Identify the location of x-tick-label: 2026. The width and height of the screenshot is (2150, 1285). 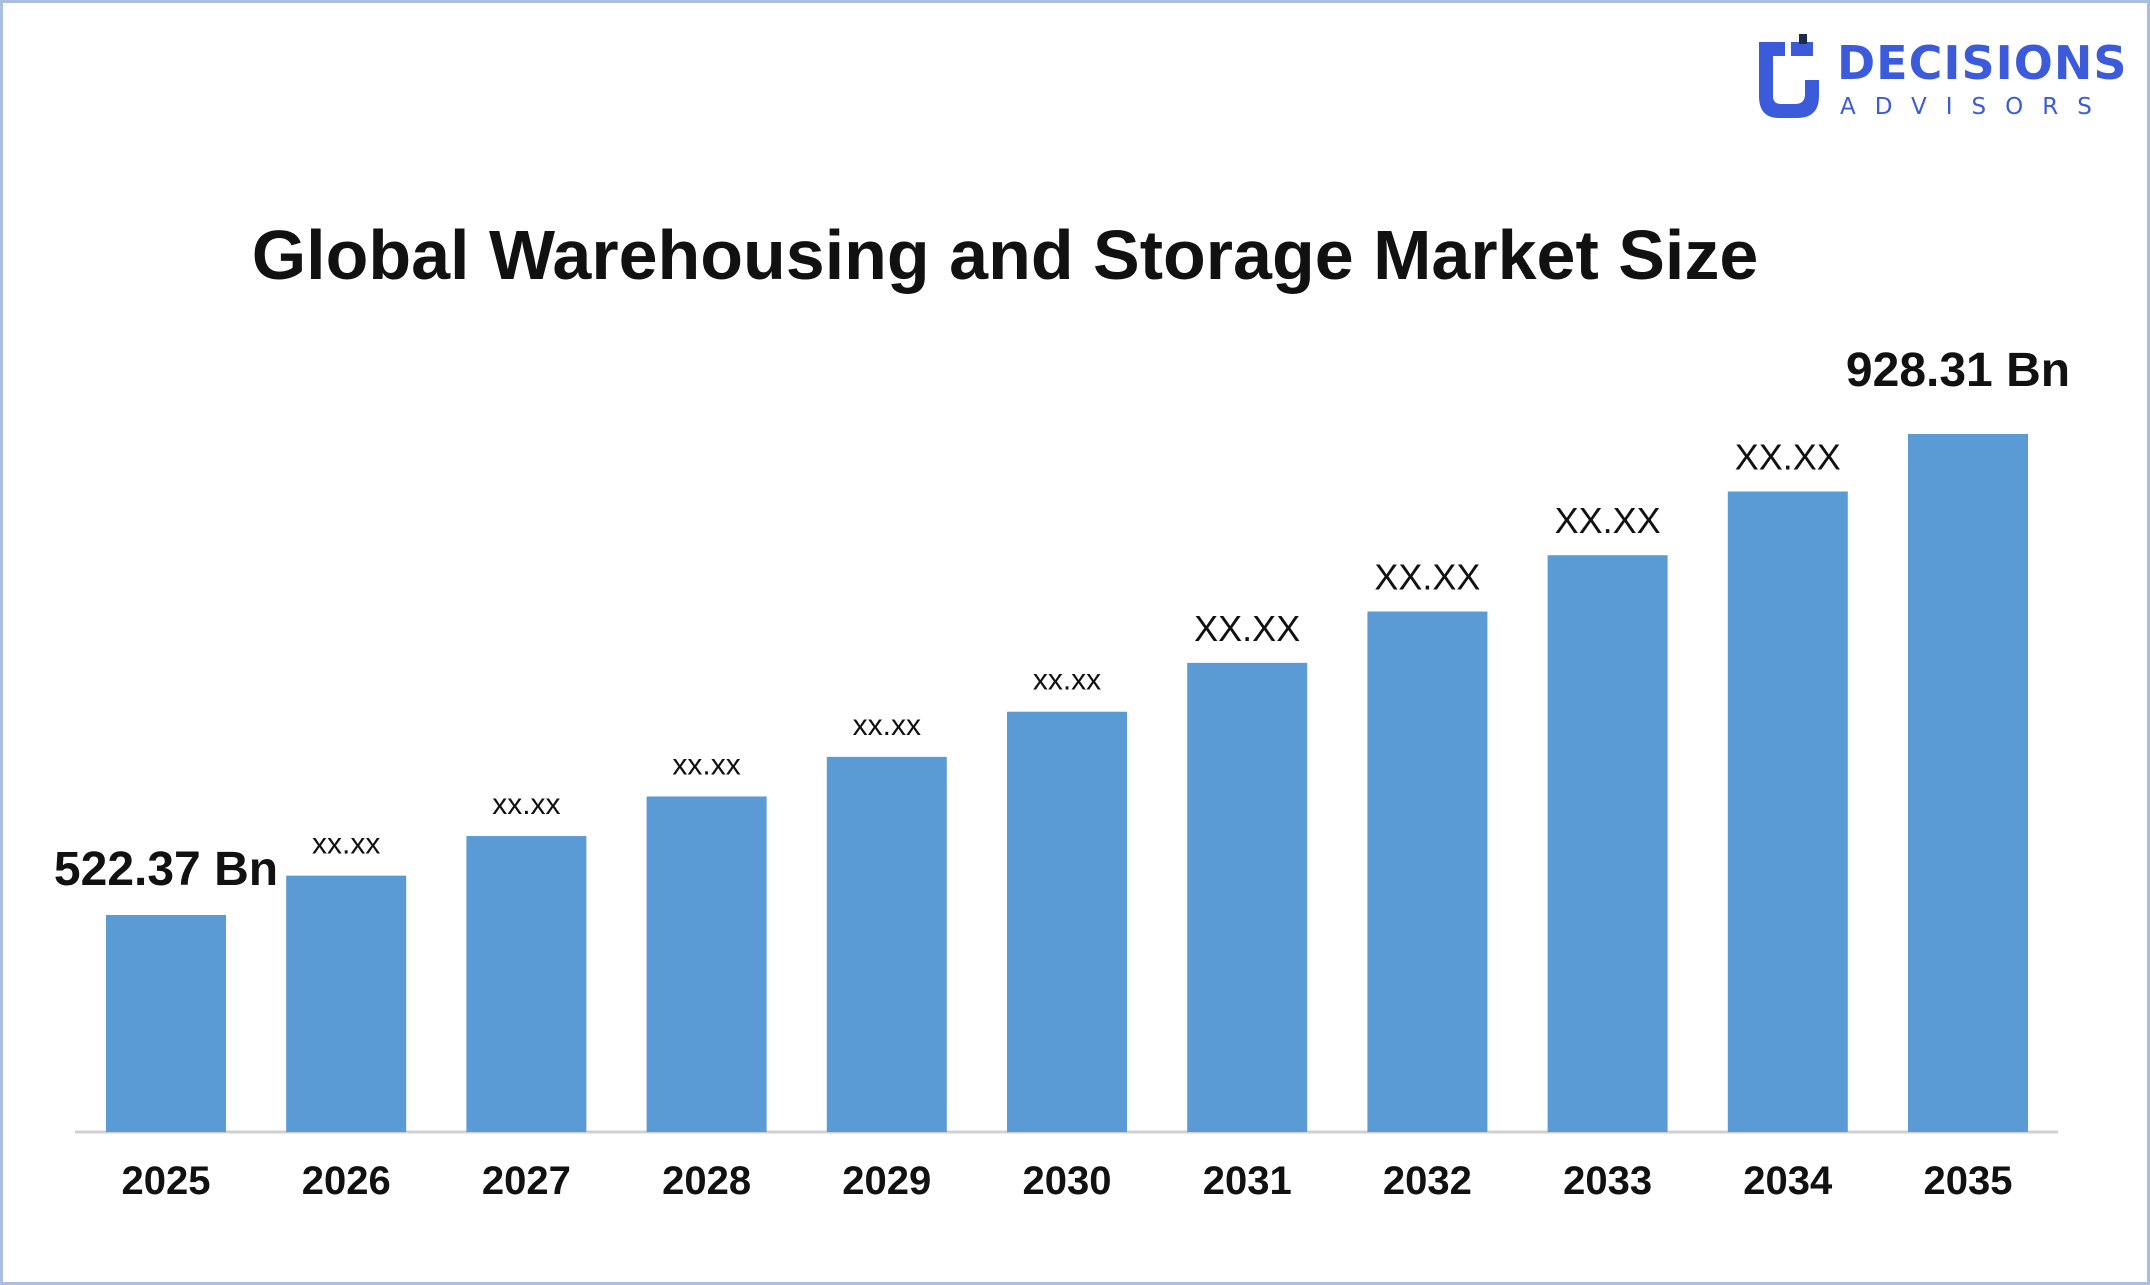
(346, 1181).